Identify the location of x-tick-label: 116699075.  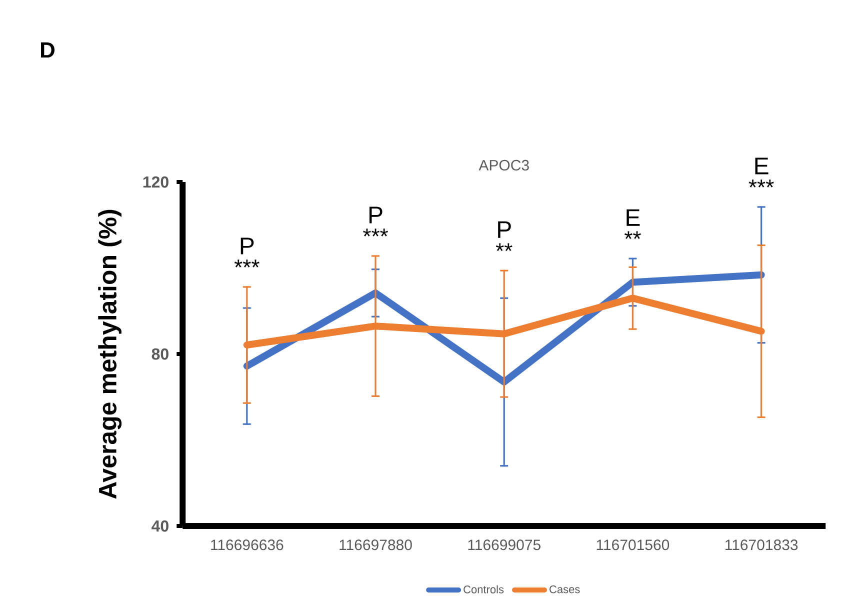
(504, 545).